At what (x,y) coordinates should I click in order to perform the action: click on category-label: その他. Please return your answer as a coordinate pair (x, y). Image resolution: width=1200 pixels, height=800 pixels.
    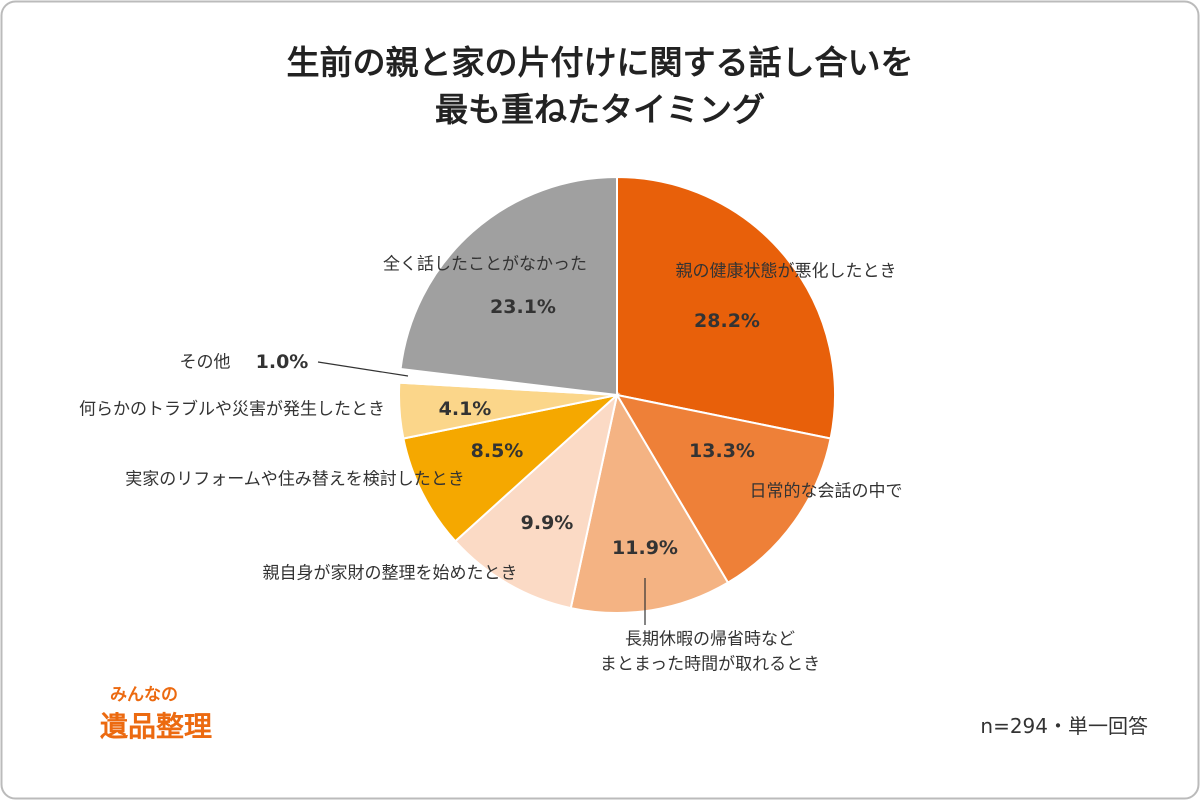
    Looking at the image, I should click on (205, 362).